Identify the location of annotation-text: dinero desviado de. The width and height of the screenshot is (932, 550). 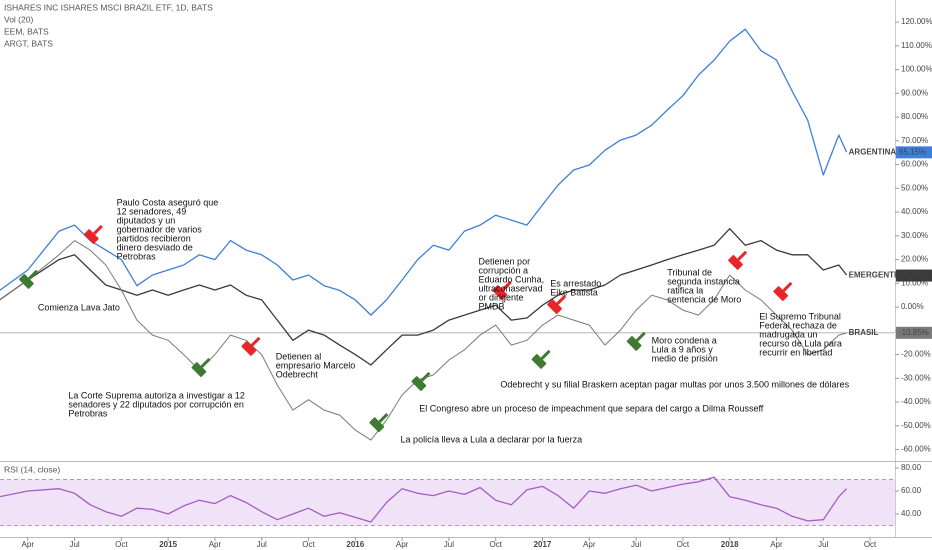
(155, 247).